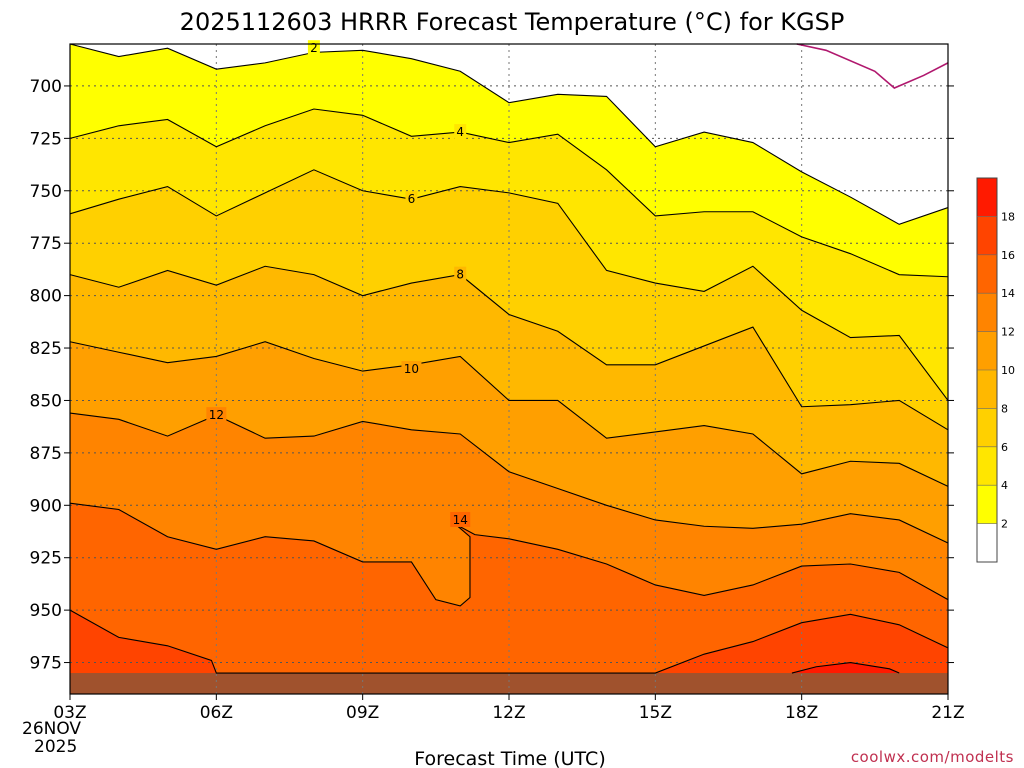  Describe the element at coordinates (46, 506) in the screenshot. I see `y-tick-label-900: 900` at that location.